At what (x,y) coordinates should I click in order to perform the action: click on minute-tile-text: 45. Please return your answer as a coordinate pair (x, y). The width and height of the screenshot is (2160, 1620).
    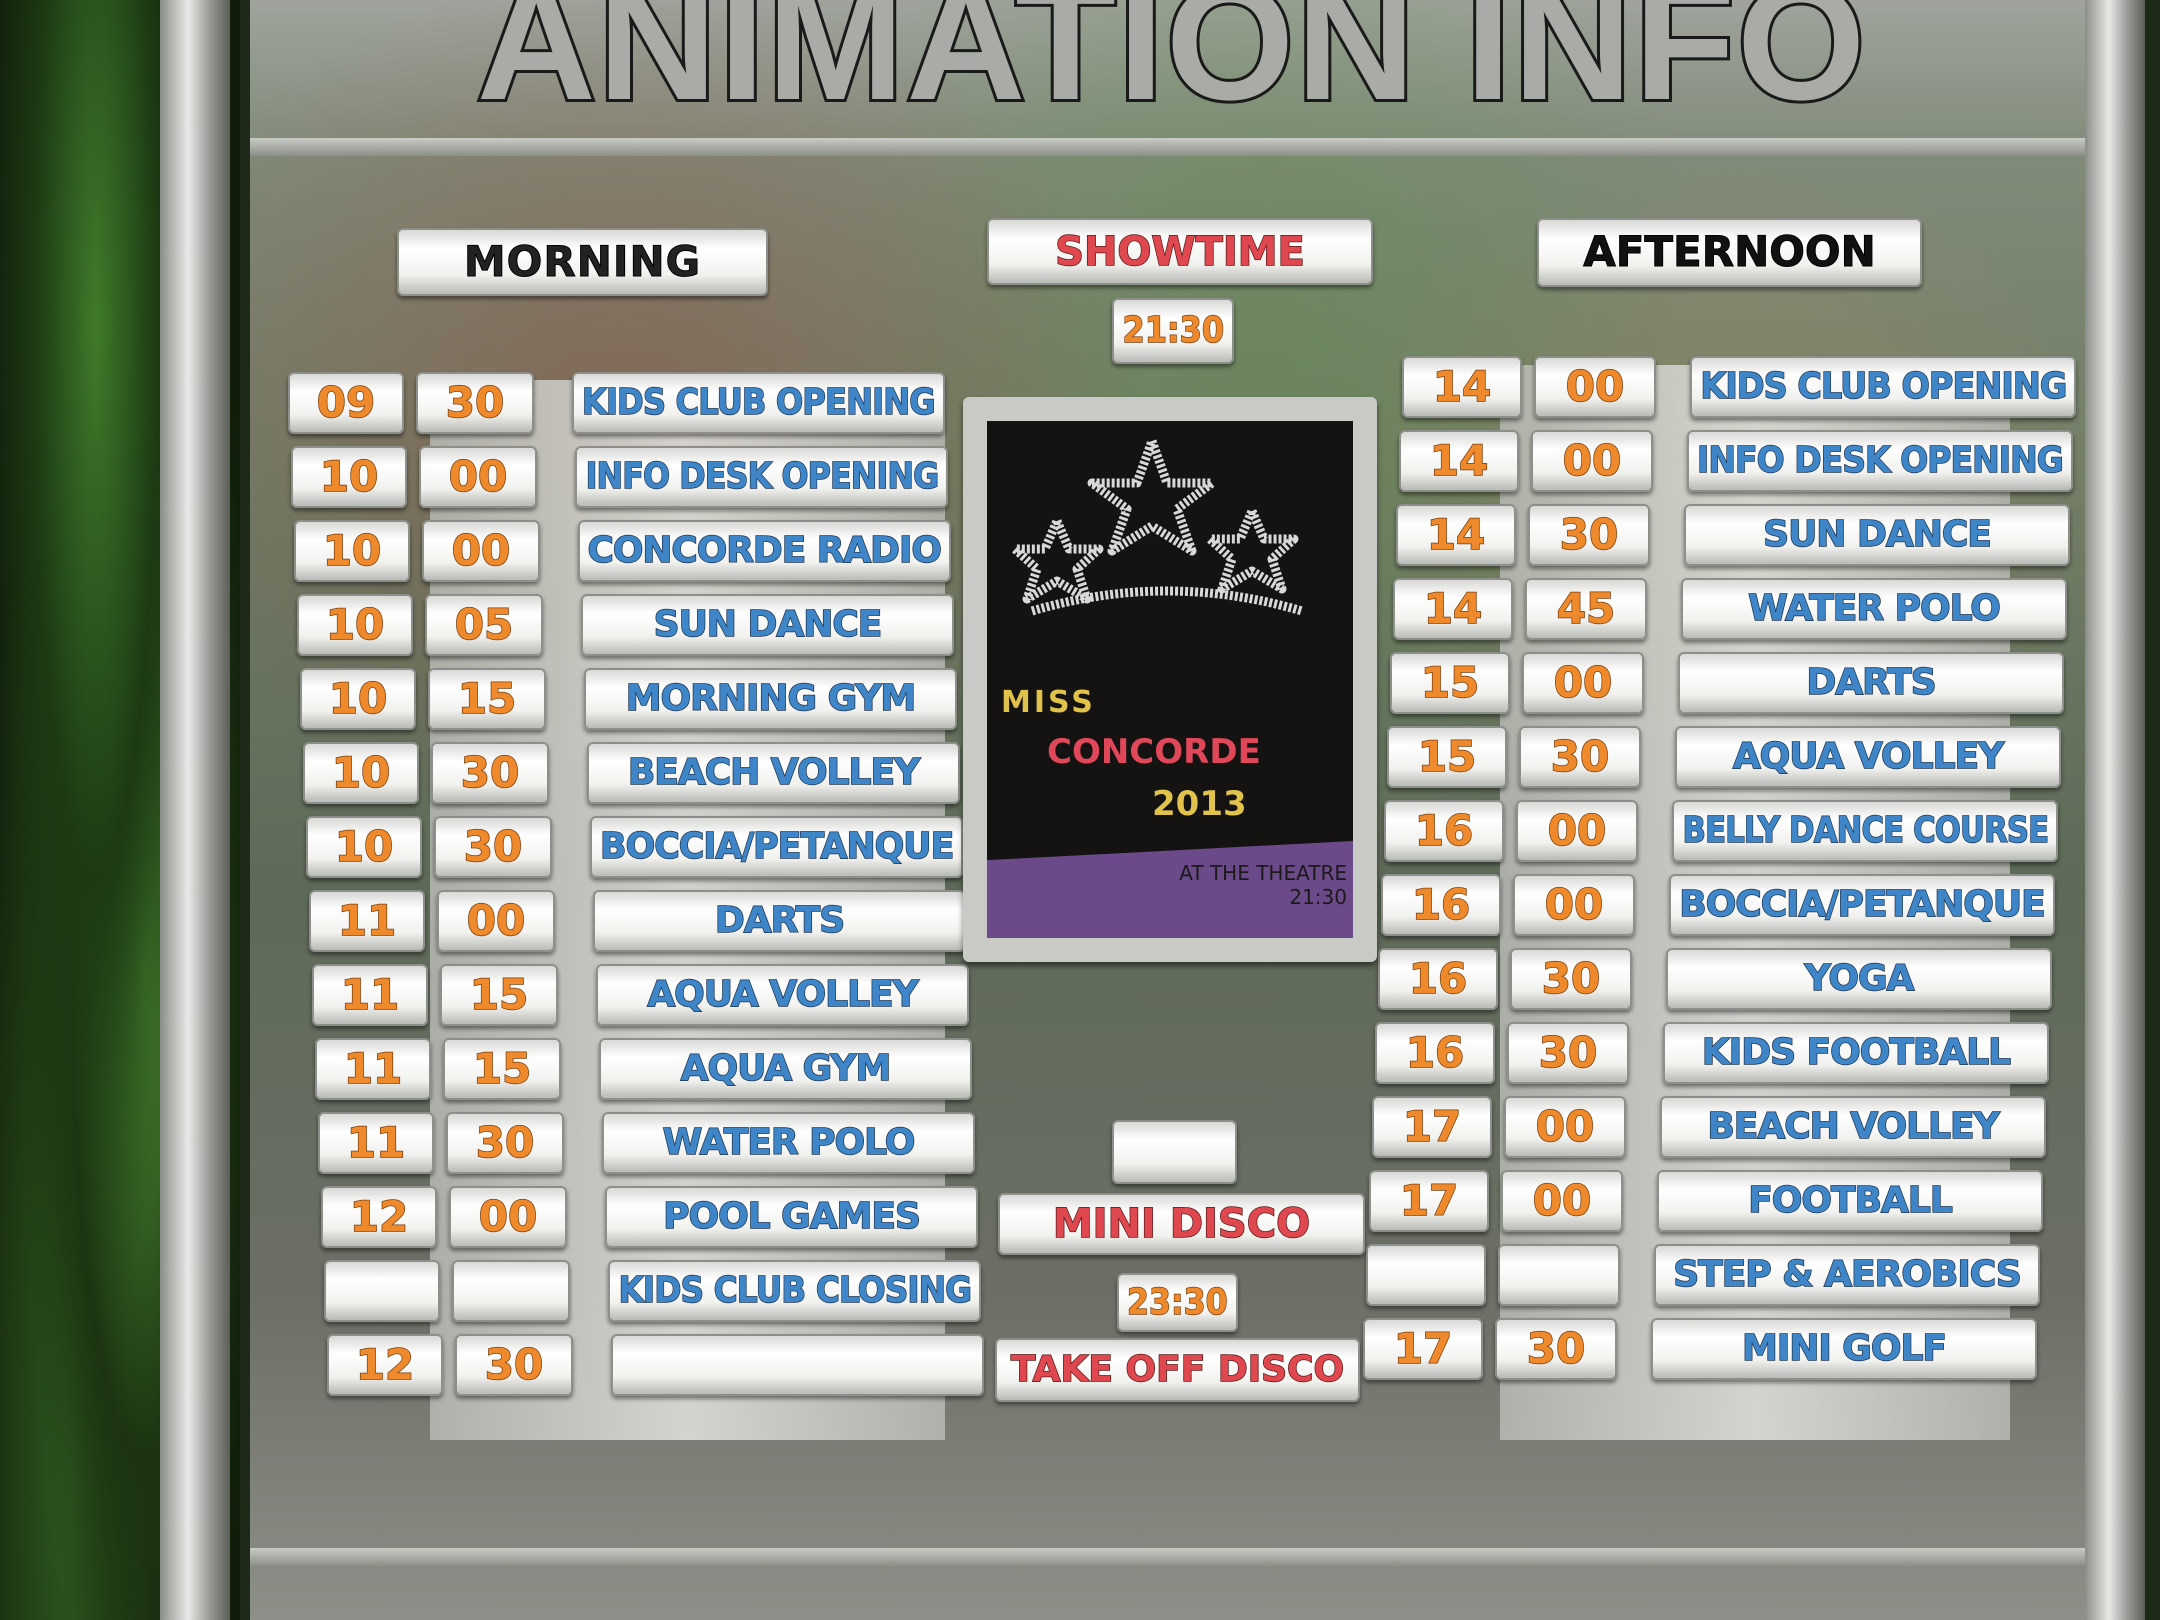
    Looking at the image, I should click on (1586, 608).